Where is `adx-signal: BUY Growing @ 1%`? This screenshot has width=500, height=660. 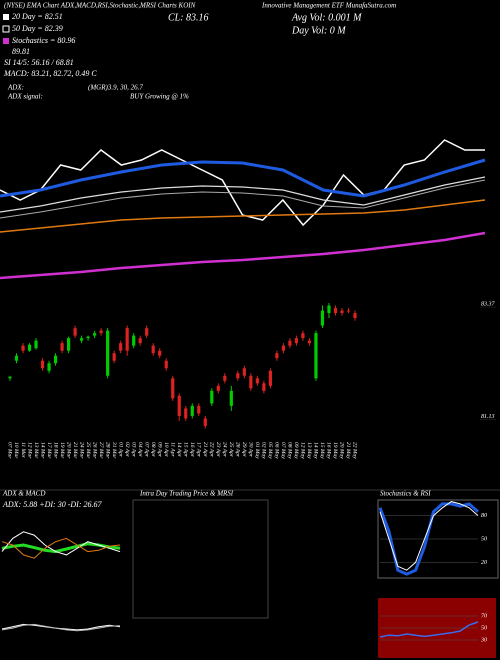
adx-signal: BUY Growing @ 1% is located at coordinates (159, 97).